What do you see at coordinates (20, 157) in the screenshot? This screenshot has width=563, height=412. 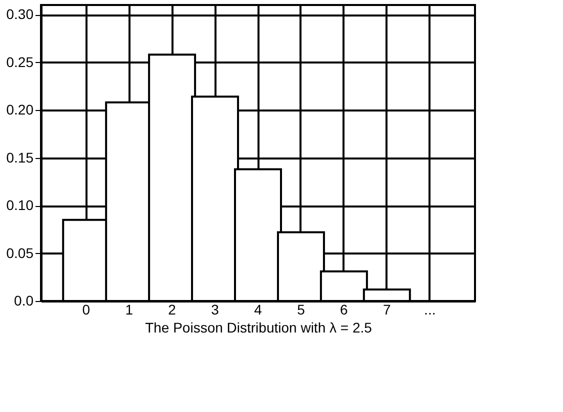 I see `y-tick-label: 0.15` at bounding box center [20, 157].